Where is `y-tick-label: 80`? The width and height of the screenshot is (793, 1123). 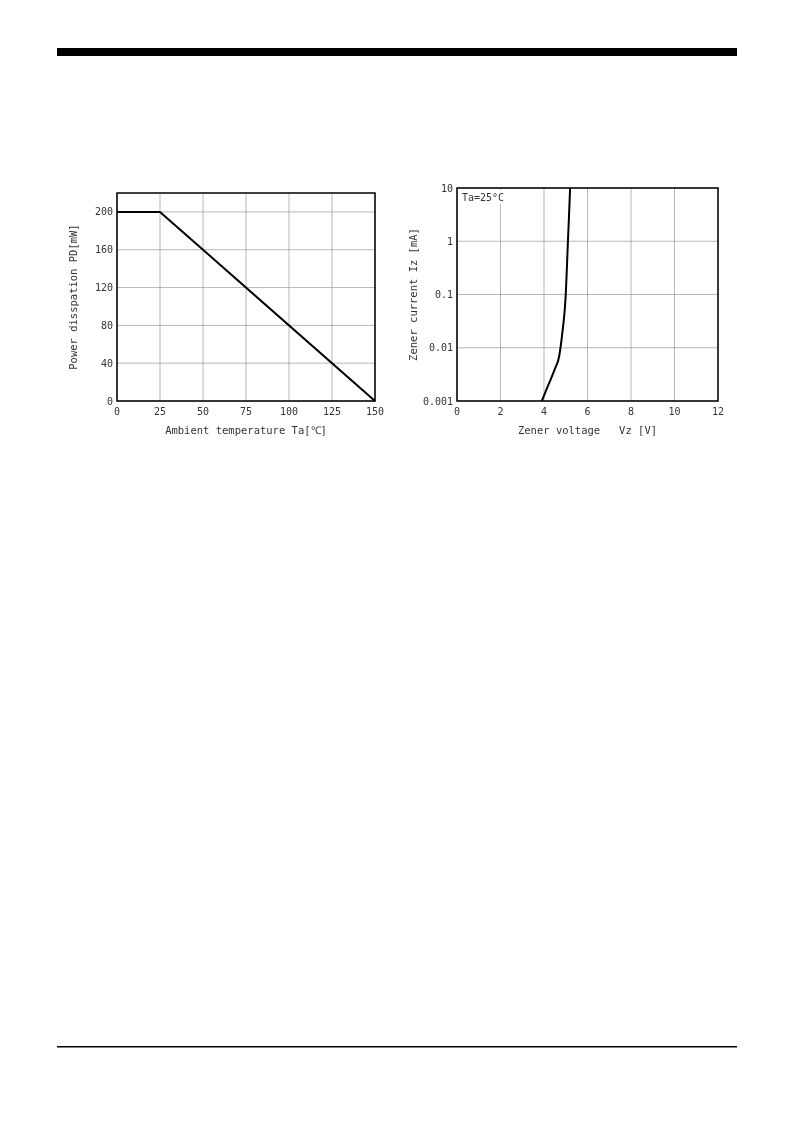 y-tick-label: 80 is located at coordinates (106, 325).